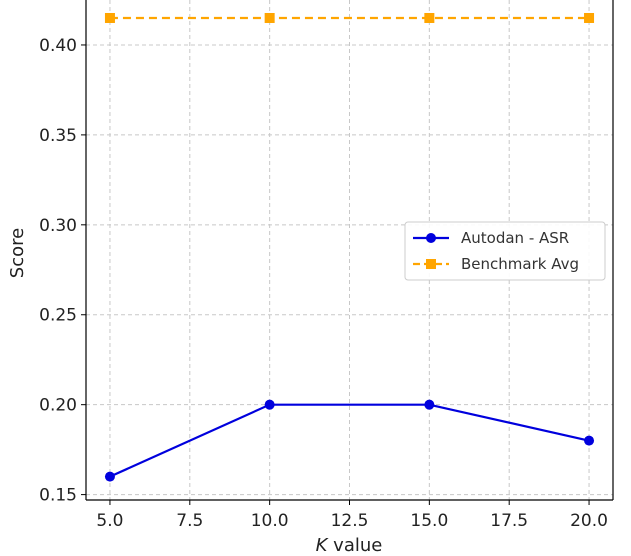 This screenshot has height=556, width=631. What do you see at coordinates (431, 238) in the screenshot?
I see `legend-marker-autodan` at bounding box center [431, 238].